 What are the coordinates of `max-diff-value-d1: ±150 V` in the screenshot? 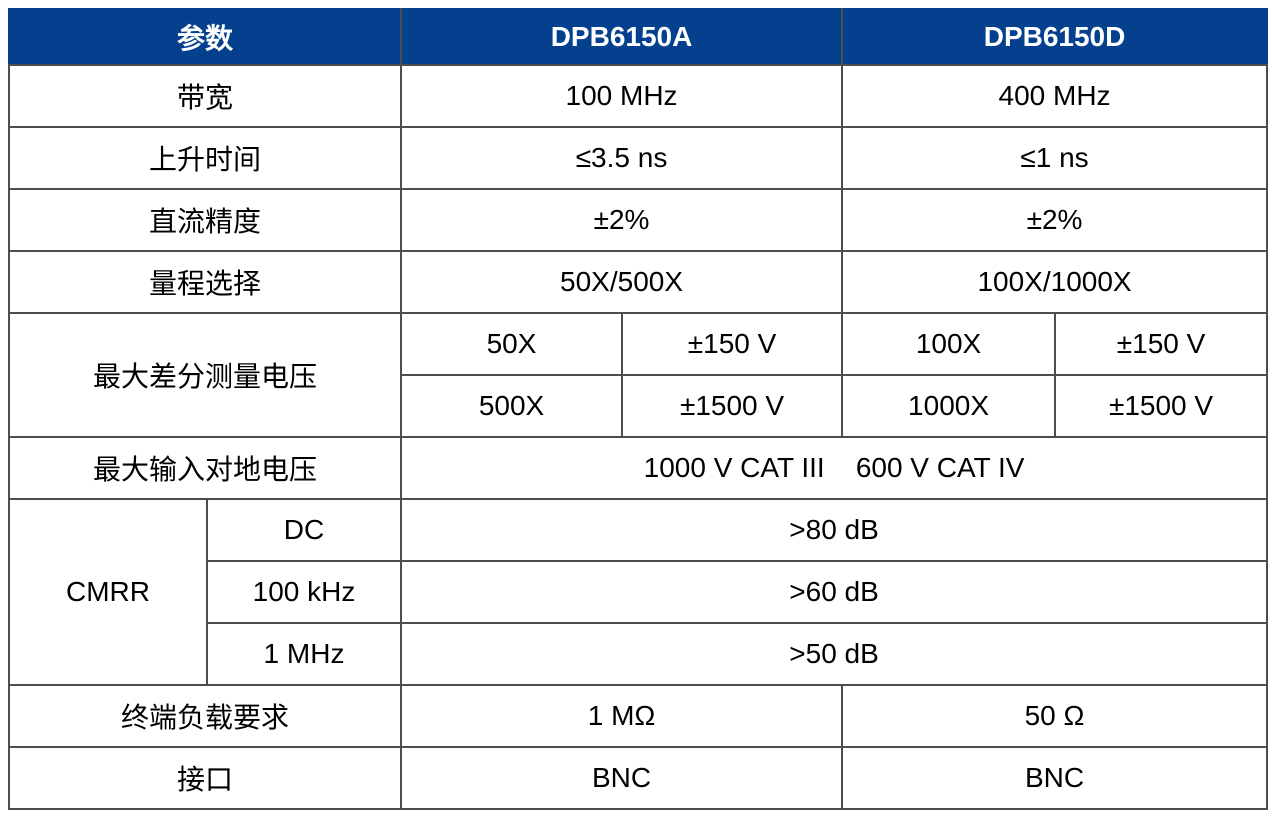 It's located at (1161, 344).